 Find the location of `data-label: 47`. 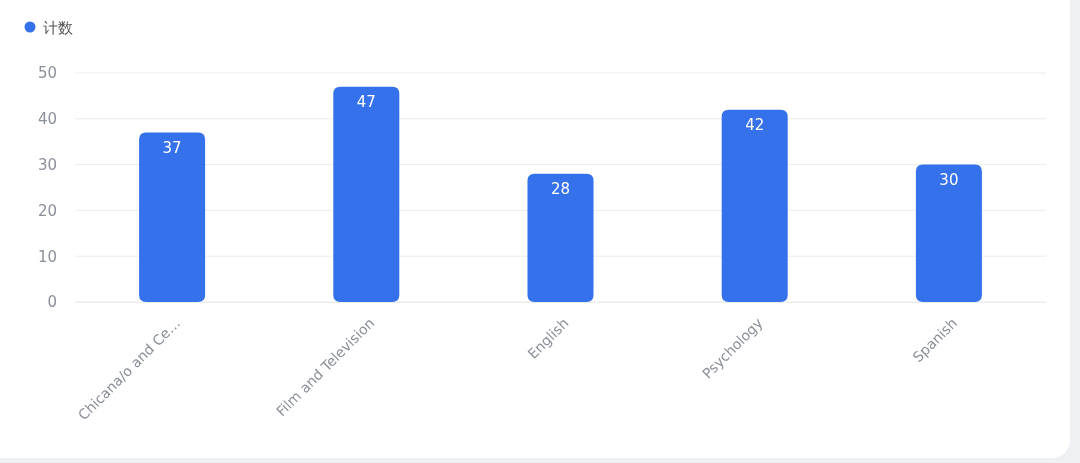

data-label: 47 is located at coordinates (366, 101).